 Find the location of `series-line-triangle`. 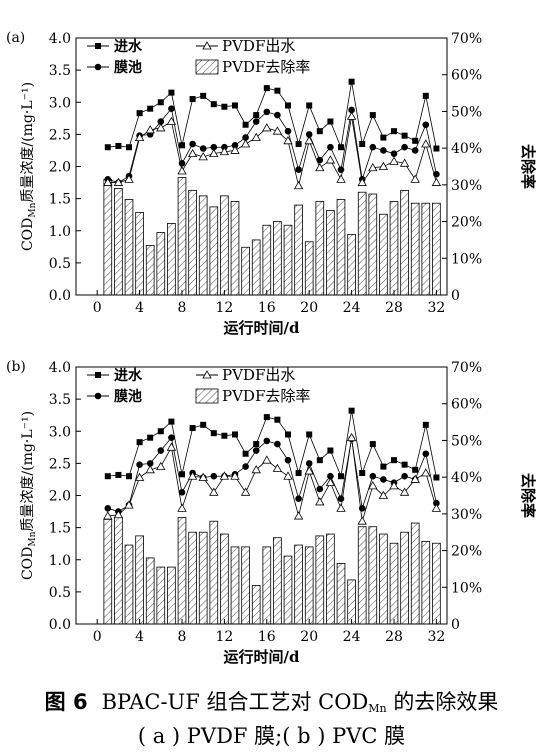

series-line-triangle is located at coordinates (272, 151).